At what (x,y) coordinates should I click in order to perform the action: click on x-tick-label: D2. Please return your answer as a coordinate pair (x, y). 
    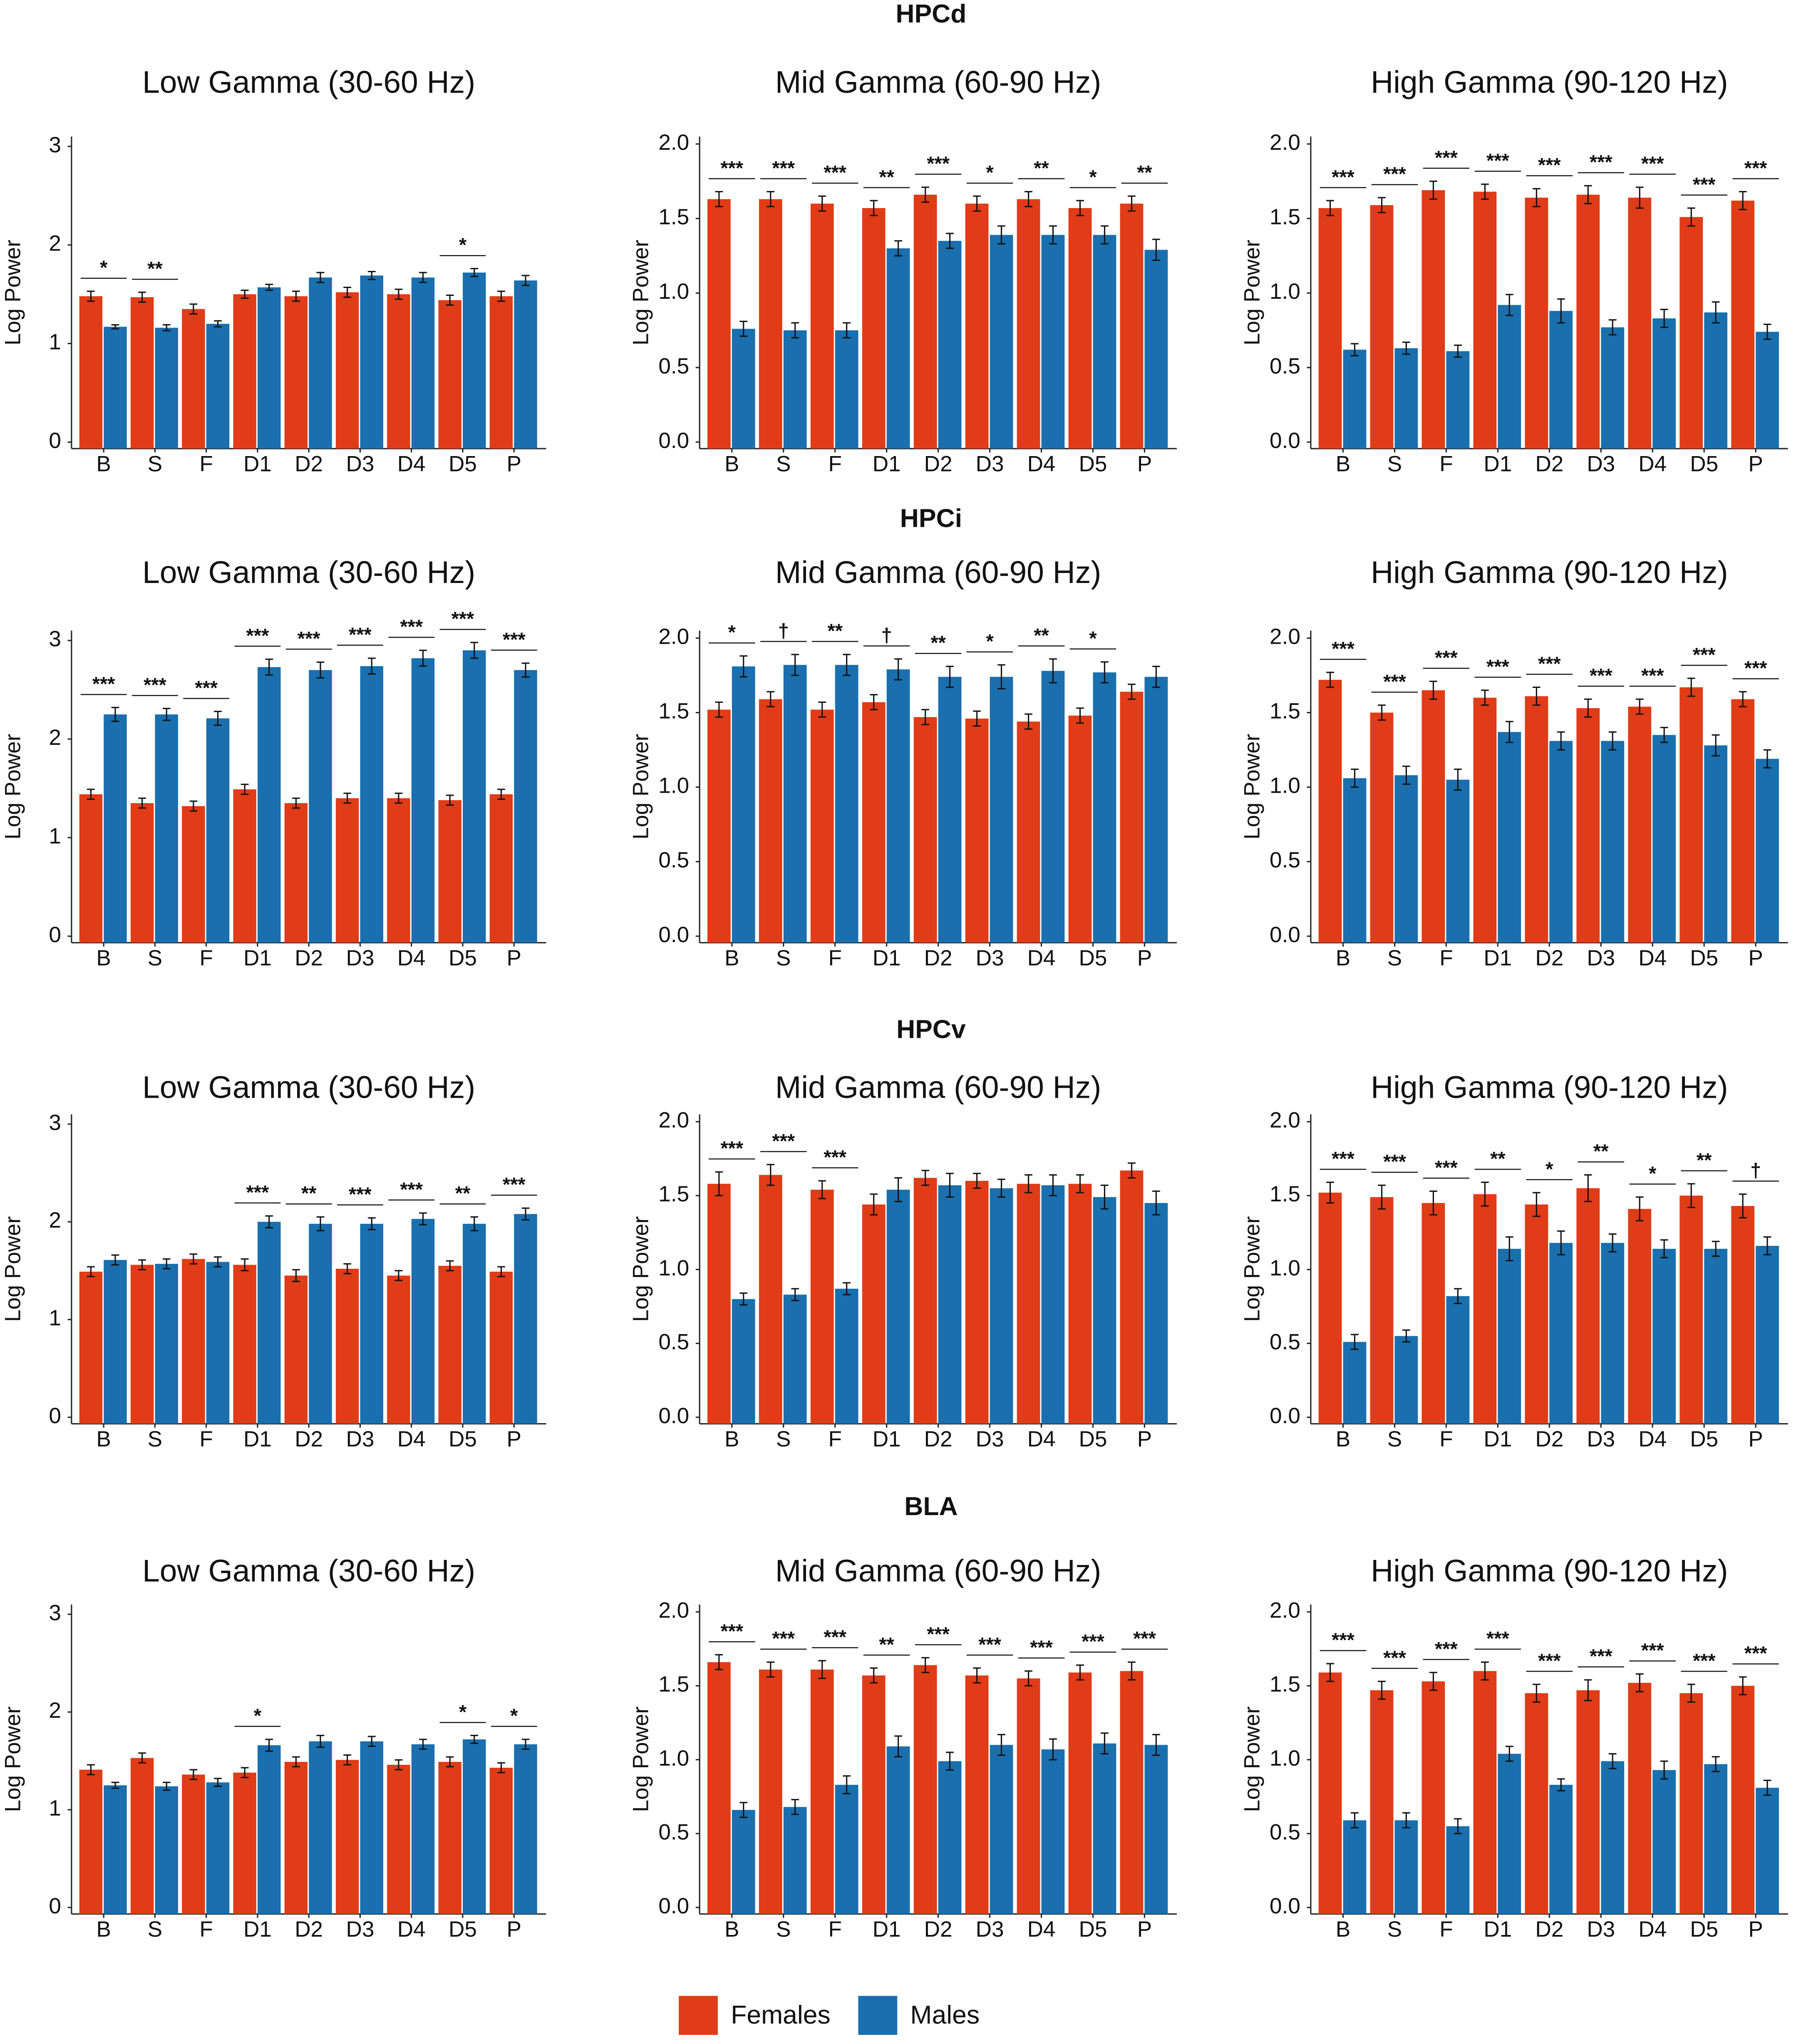
    Looking at the image, I should click on (309, 464).